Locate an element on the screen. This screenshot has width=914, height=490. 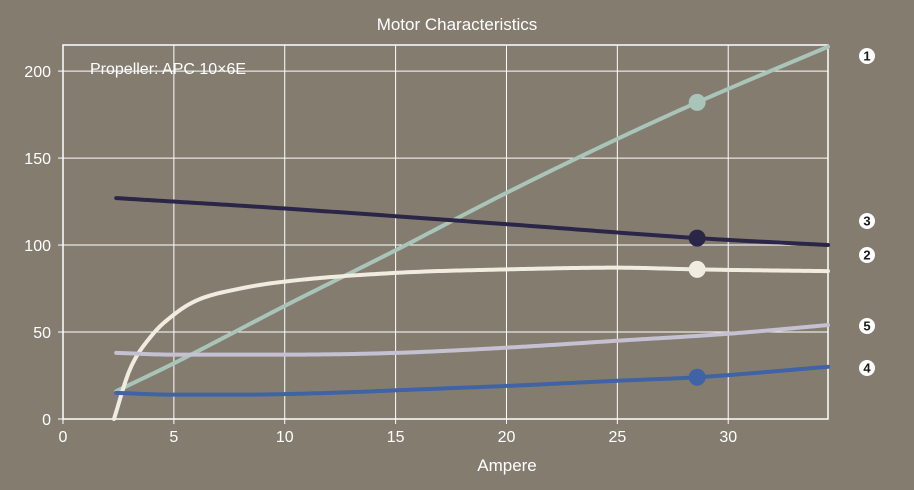
series-3-badge: 3 is located at coordinates (867, 221).